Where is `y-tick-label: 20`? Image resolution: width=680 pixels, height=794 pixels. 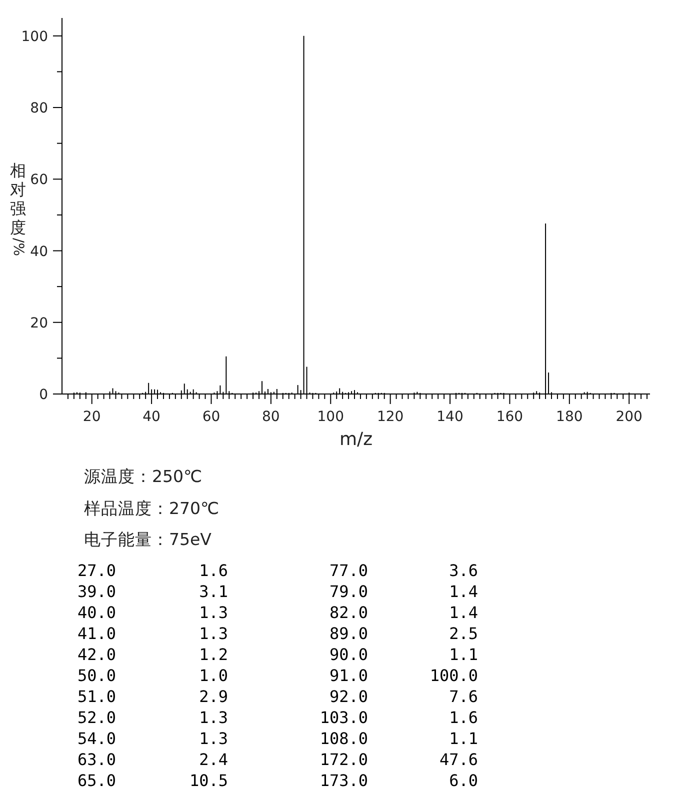
y-tick-label: 20 is located at coordinates (39, 323).